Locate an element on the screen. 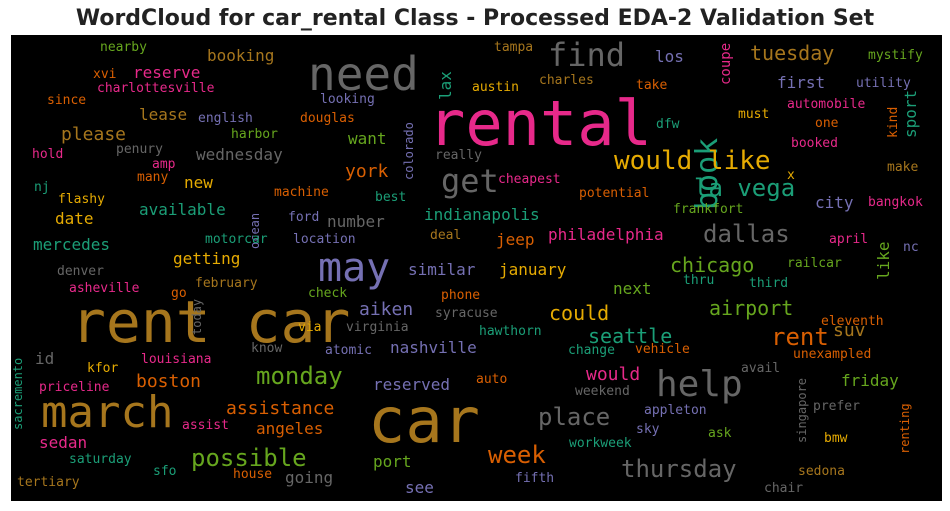  word-la-vega: la vega is located at coordinates (745, 188).